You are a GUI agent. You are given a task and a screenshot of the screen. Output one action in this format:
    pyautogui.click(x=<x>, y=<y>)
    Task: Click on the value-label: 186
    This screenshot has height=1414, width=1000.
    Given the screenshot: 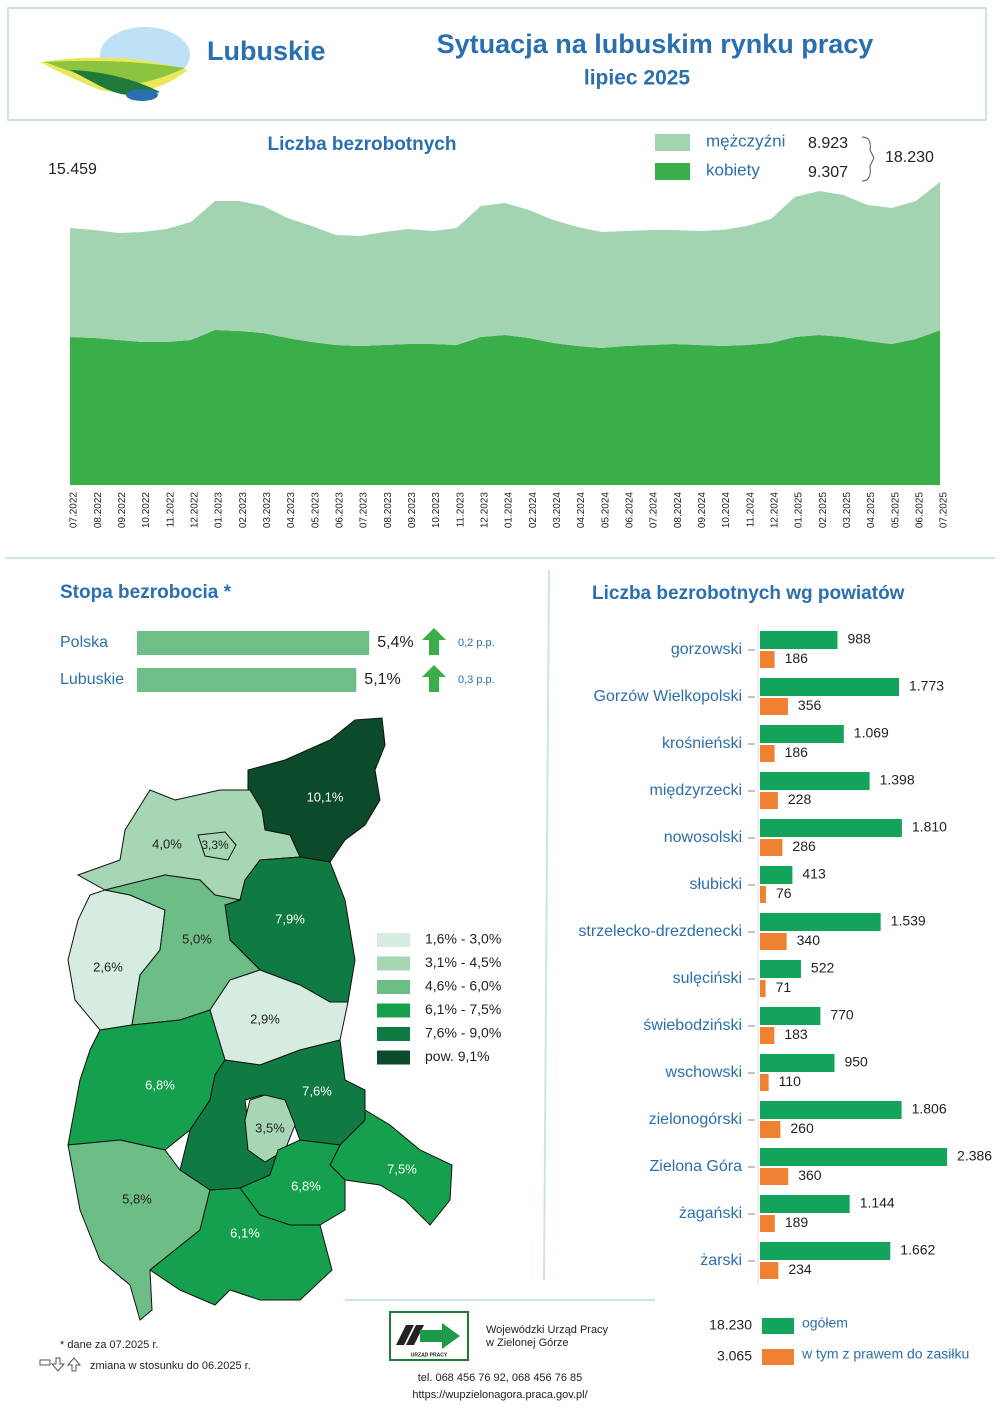 What is the action you would take?
    pyautogui.click(x=797, y=752)
    